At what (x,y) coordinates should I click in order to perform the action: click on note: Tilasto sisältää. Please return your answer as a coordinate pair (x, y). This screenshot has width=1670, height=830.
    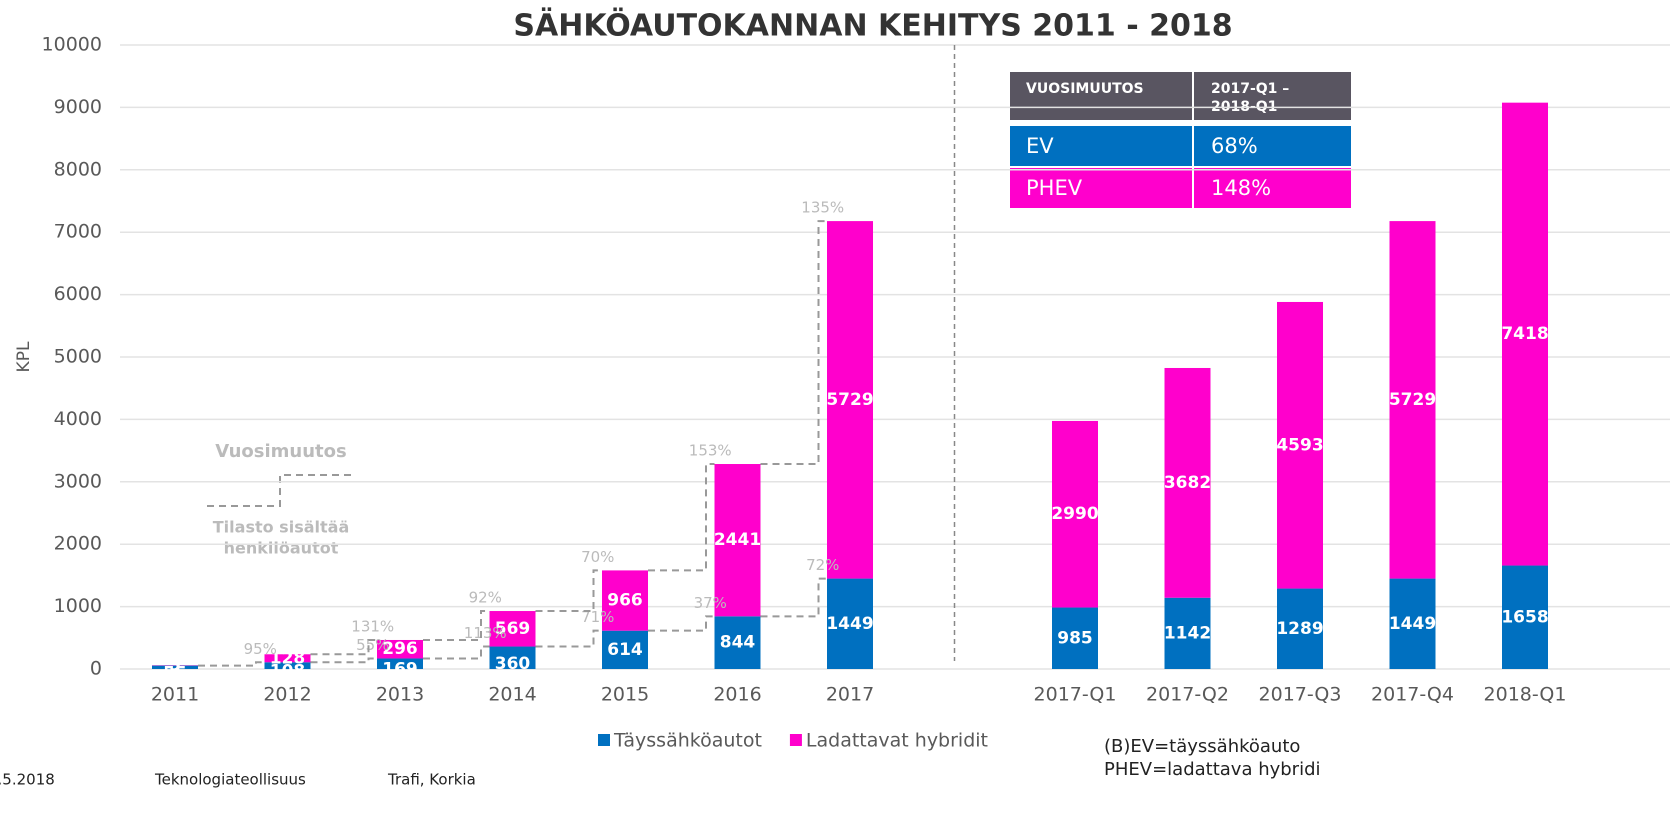
    Looking at the image, I should click on (281, 527).